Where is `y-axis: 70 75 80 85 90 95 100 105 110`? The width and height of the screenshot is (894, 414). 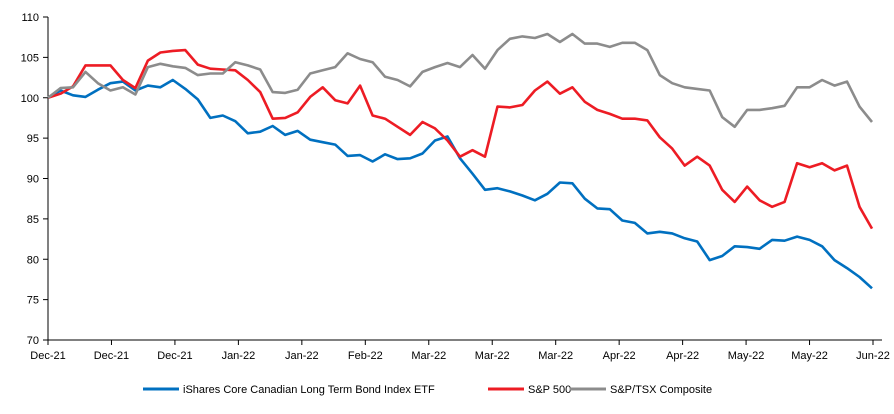
y-axis: 70 75 80 85 90 95 100 105 110 is located at coordinates (35, 179).